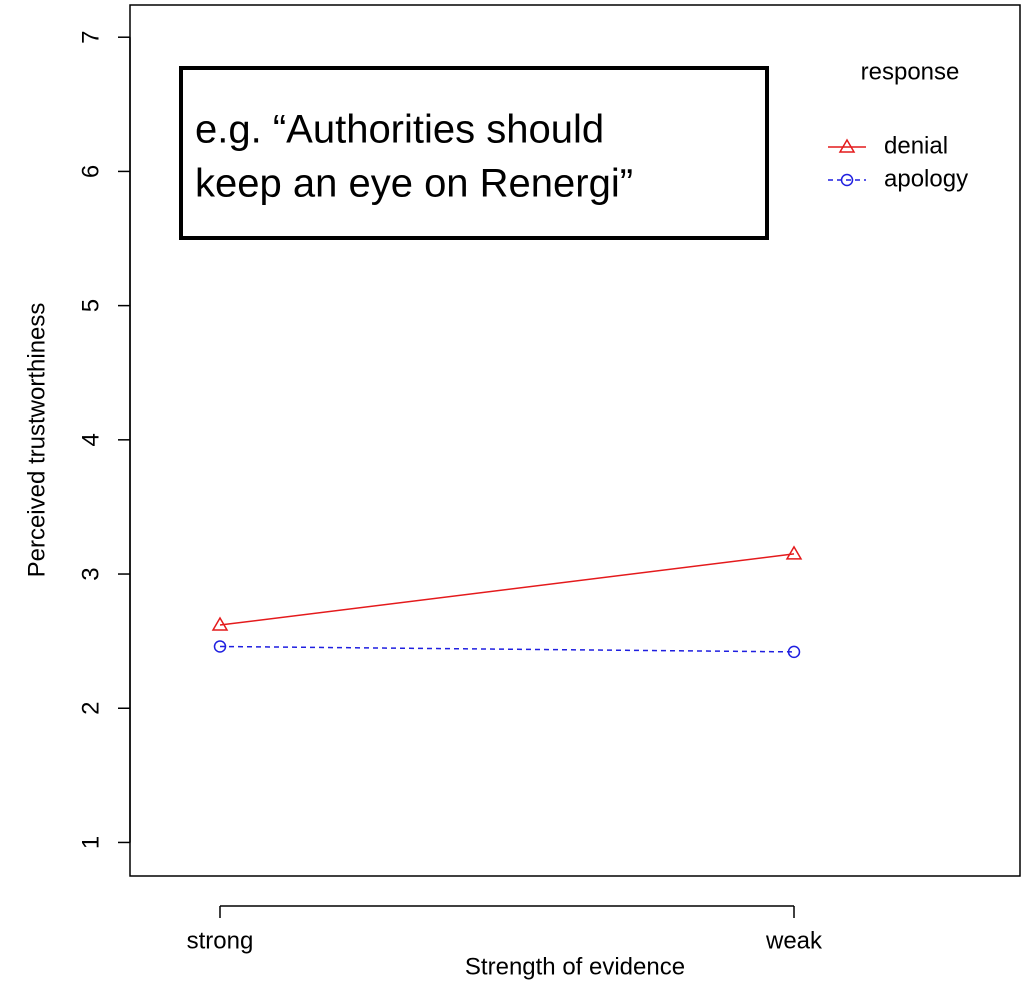 This screenshot has height=984, width=1025. I want to click on annotation: keep an eye on Renergi”, so click(414, 184).